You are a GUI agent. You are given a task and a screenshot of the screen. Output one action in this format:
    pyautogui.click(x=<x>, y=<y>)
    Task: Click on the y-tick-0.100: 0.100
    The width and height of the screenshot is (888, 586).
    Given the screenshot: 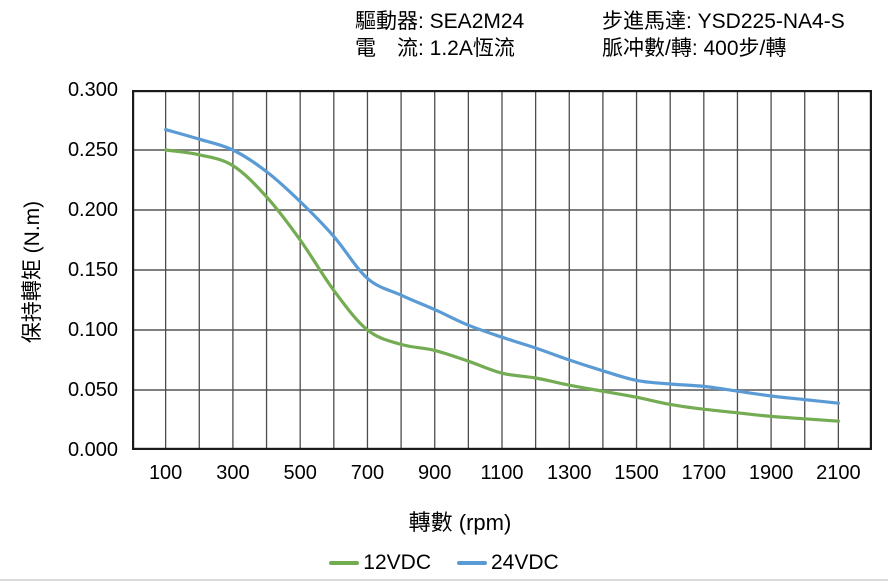 What is the action you would take?
    pyautogui.click(x=92, y=330)
    